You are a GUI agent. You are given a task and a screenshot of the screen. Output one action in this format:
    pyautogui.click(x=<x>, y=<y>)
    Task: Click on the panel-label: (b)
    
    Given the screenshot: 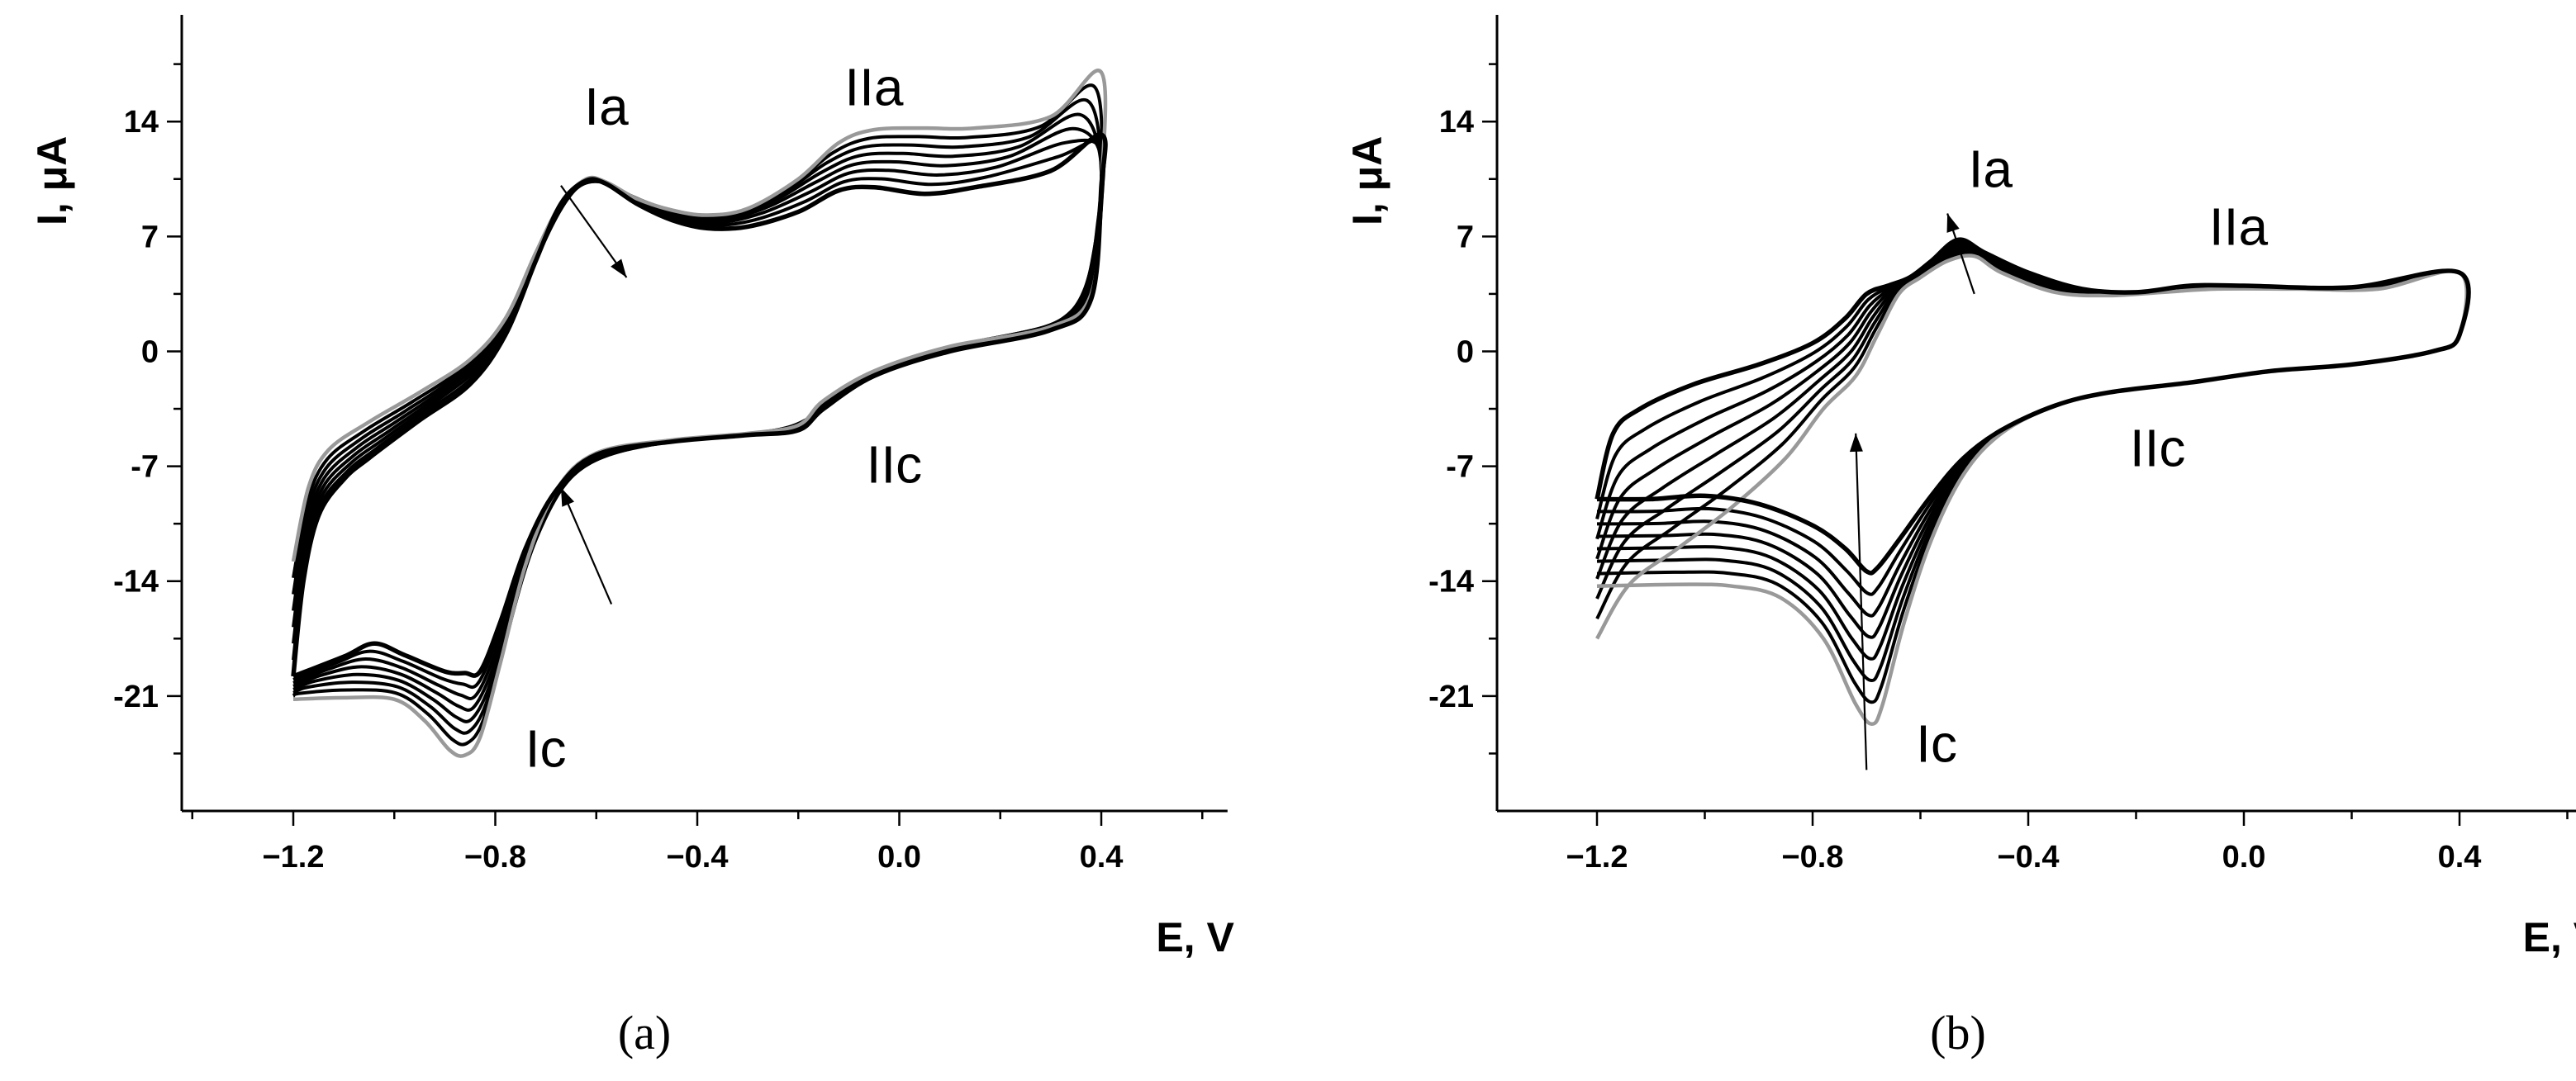 What is the action you would take?
    pyautogui.click(x=1958, y=1033)
    